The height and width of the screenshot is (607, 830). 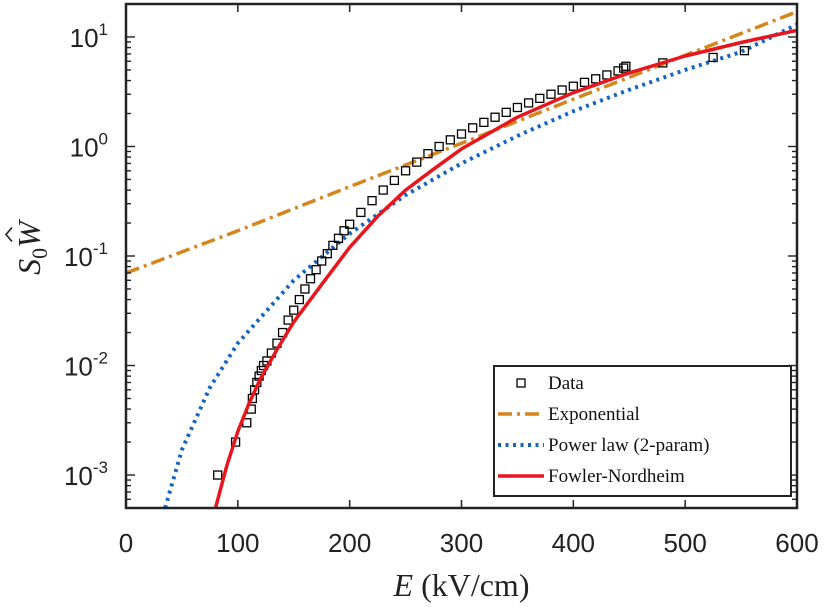 I want to click on x-axis-title: E (kV/cm), so click(x=461, y=585).